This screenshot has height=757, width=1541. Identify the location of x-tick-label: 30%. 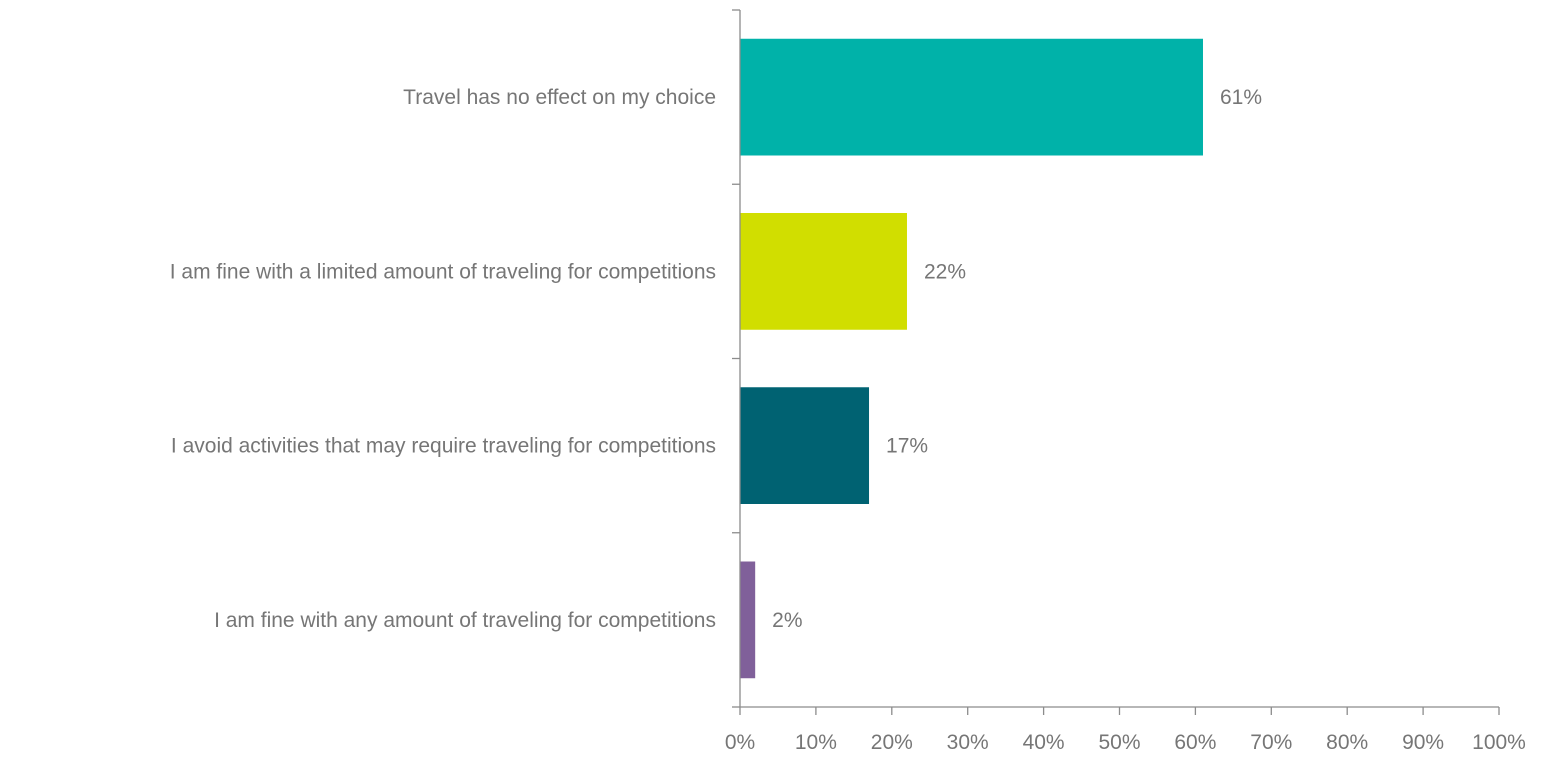
(968, 742).